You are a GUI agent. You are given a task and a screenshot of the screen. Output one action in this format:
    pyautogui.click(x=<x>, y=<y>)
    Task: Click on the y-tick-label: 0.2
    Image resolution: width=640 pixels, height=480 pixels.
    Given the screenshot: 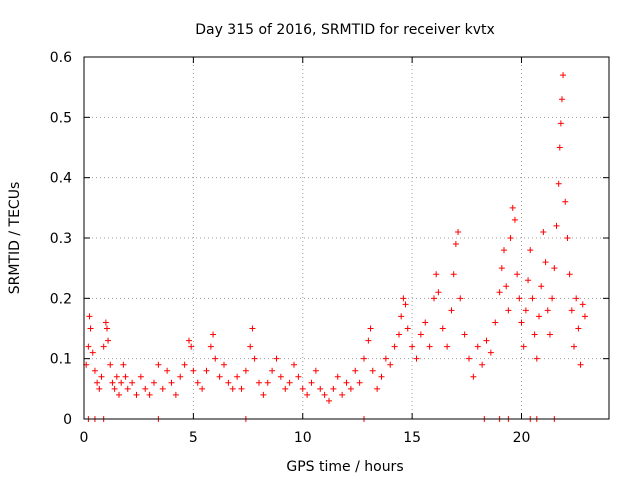 What is the action you would take?
    pyautogui.click(x=61, y=299)
    